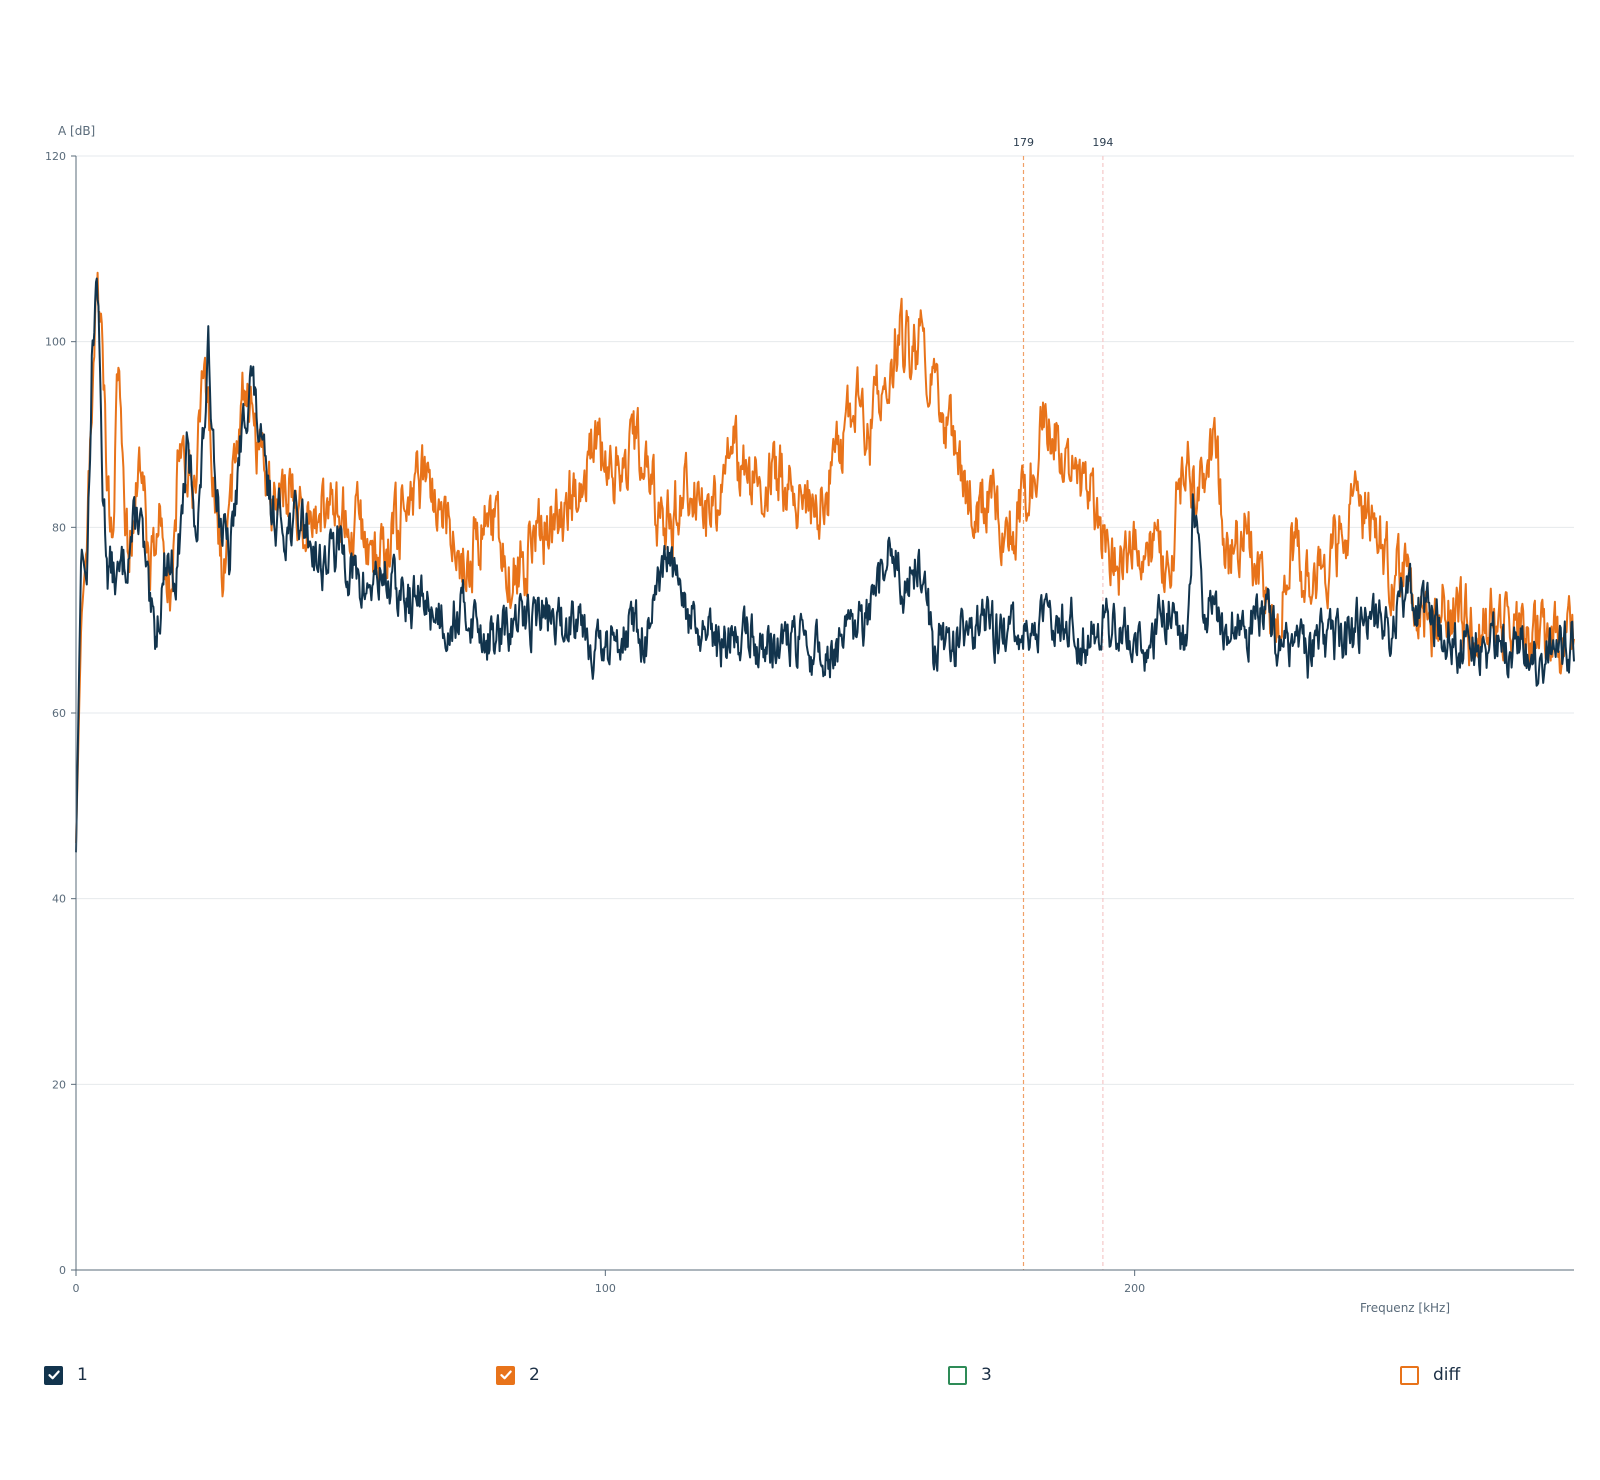 This screenshot has width=1600, height=1480. What do you see at coordinates (800, 1380) in the screenshot?
I see `legend: 1 2 3 diff` at bounding box center [800, 1380].